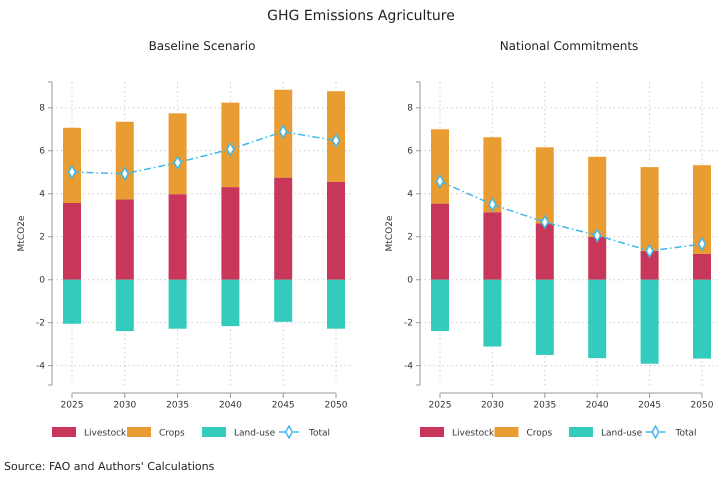 This screenshot has width=723, height=478. What do you see at coordinates (202, 46) in the screenshot?
I see `chart-title: Baseline Scenario` at bounding box center [202, 46].